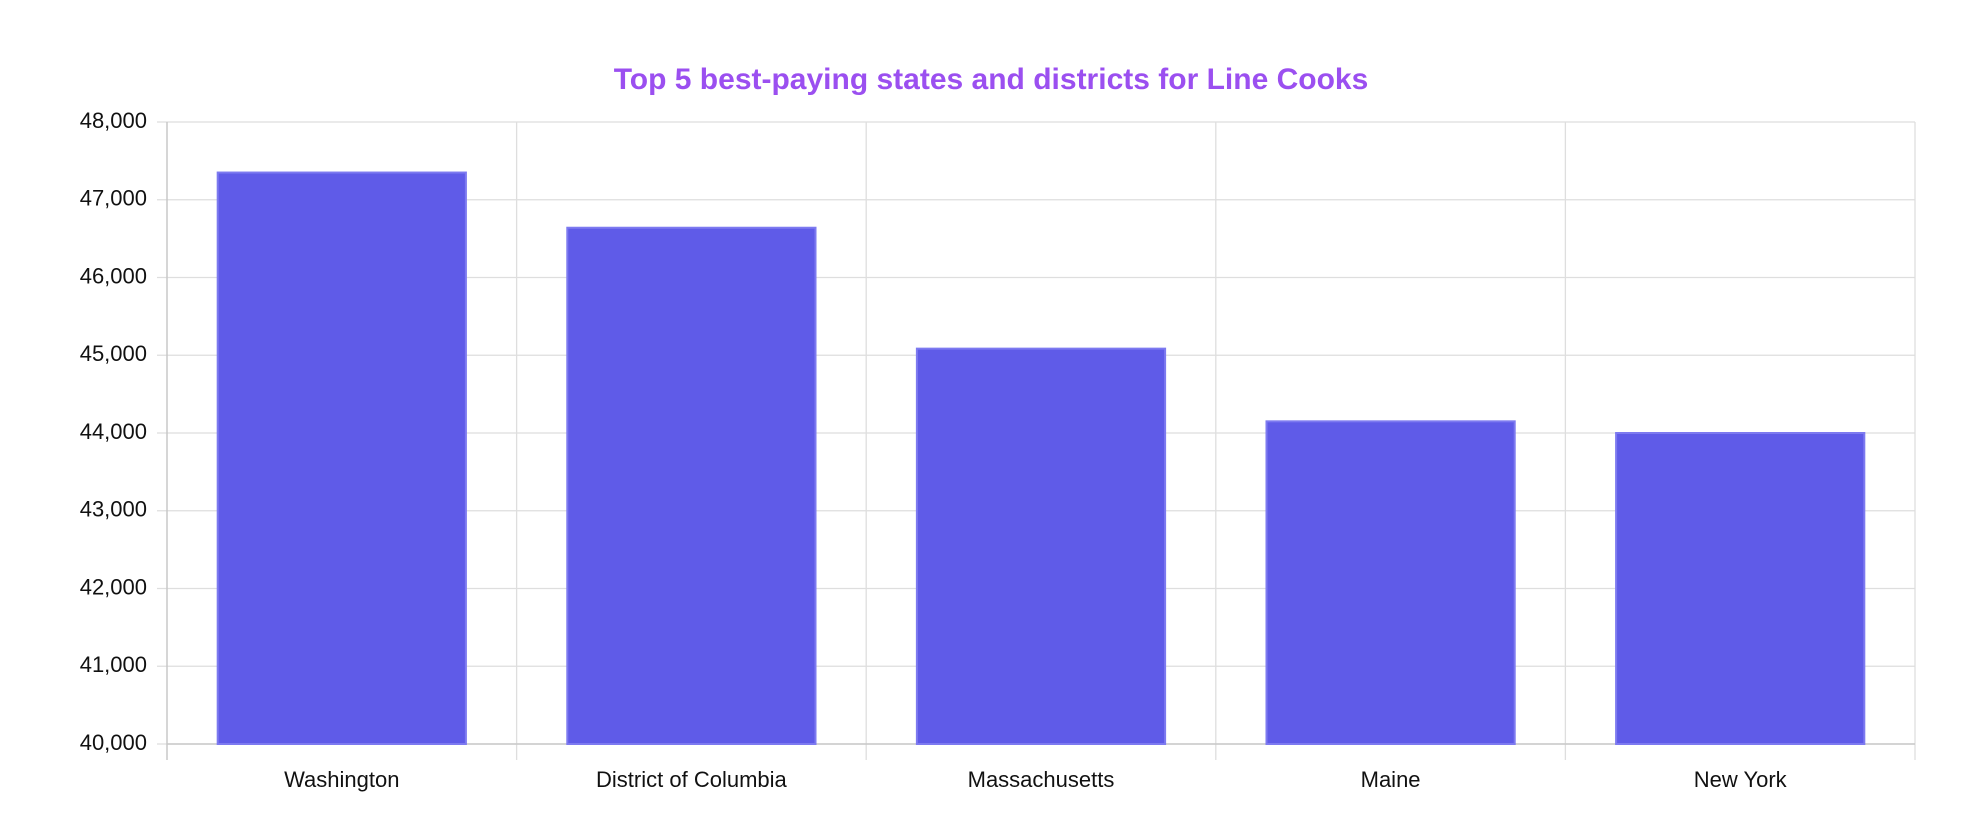 This screenshot has width=1964, height=832. I want to click on y-tick-label: 46,000, so click(113, 275).